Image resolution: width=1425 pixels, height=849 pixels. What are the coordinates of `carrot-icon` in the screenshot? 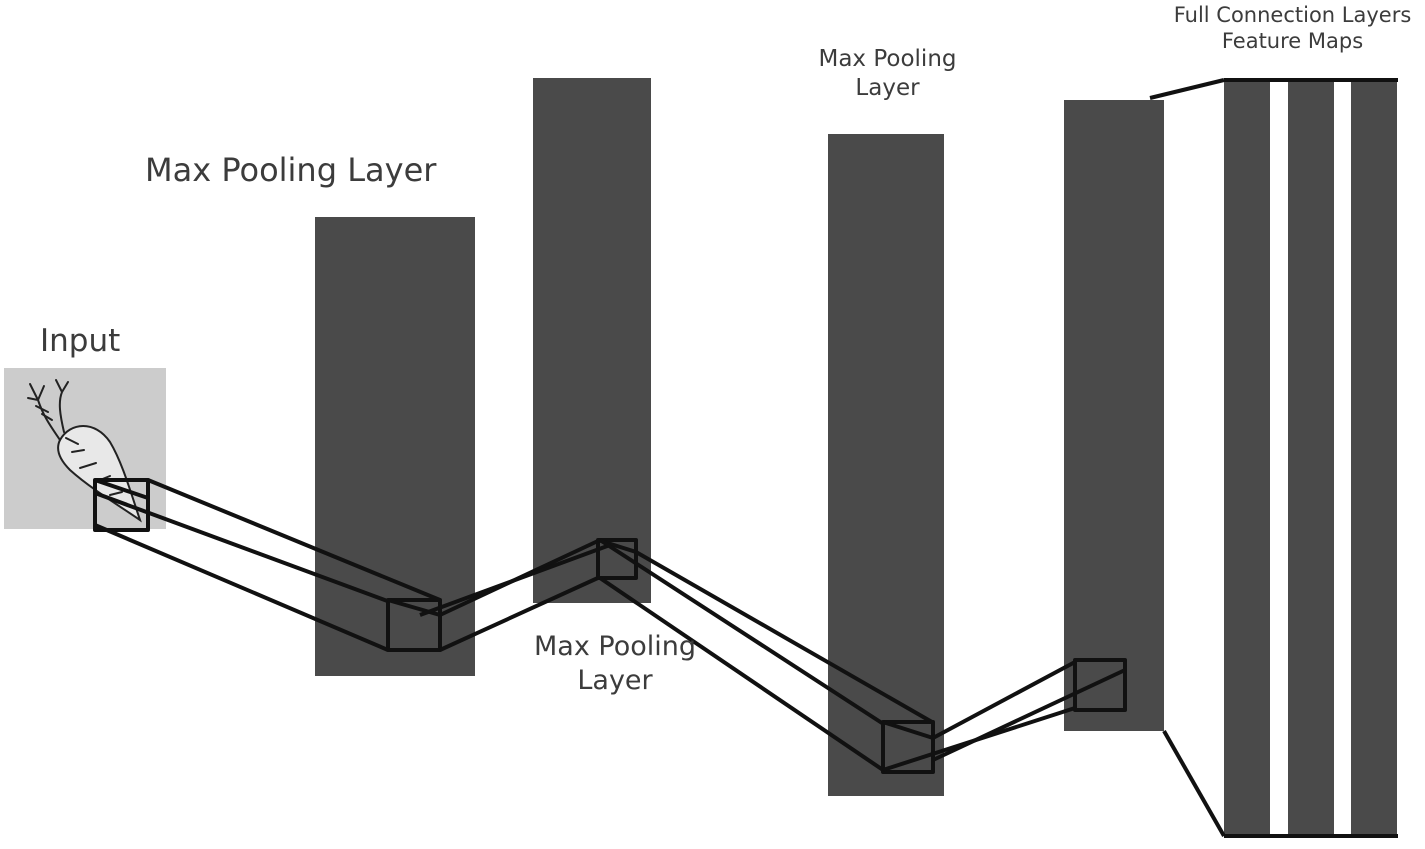 It's located at (84, 451).